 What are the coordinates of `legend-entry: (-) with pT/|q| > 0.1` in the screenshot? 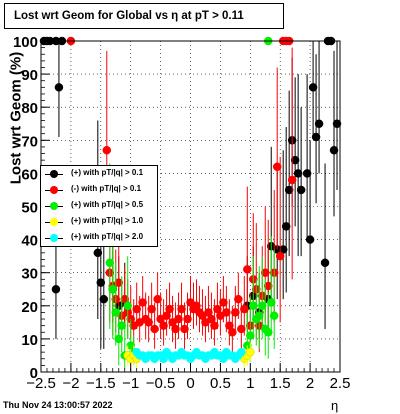 It's located at (99, 191).